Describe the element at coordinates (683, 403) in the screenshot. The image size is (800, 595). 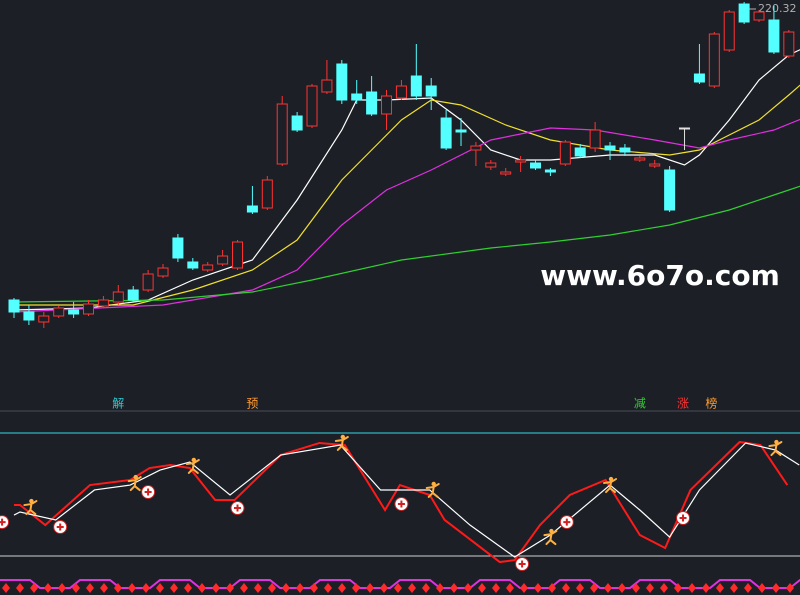
I see `signal-marker: 涨` at that location.